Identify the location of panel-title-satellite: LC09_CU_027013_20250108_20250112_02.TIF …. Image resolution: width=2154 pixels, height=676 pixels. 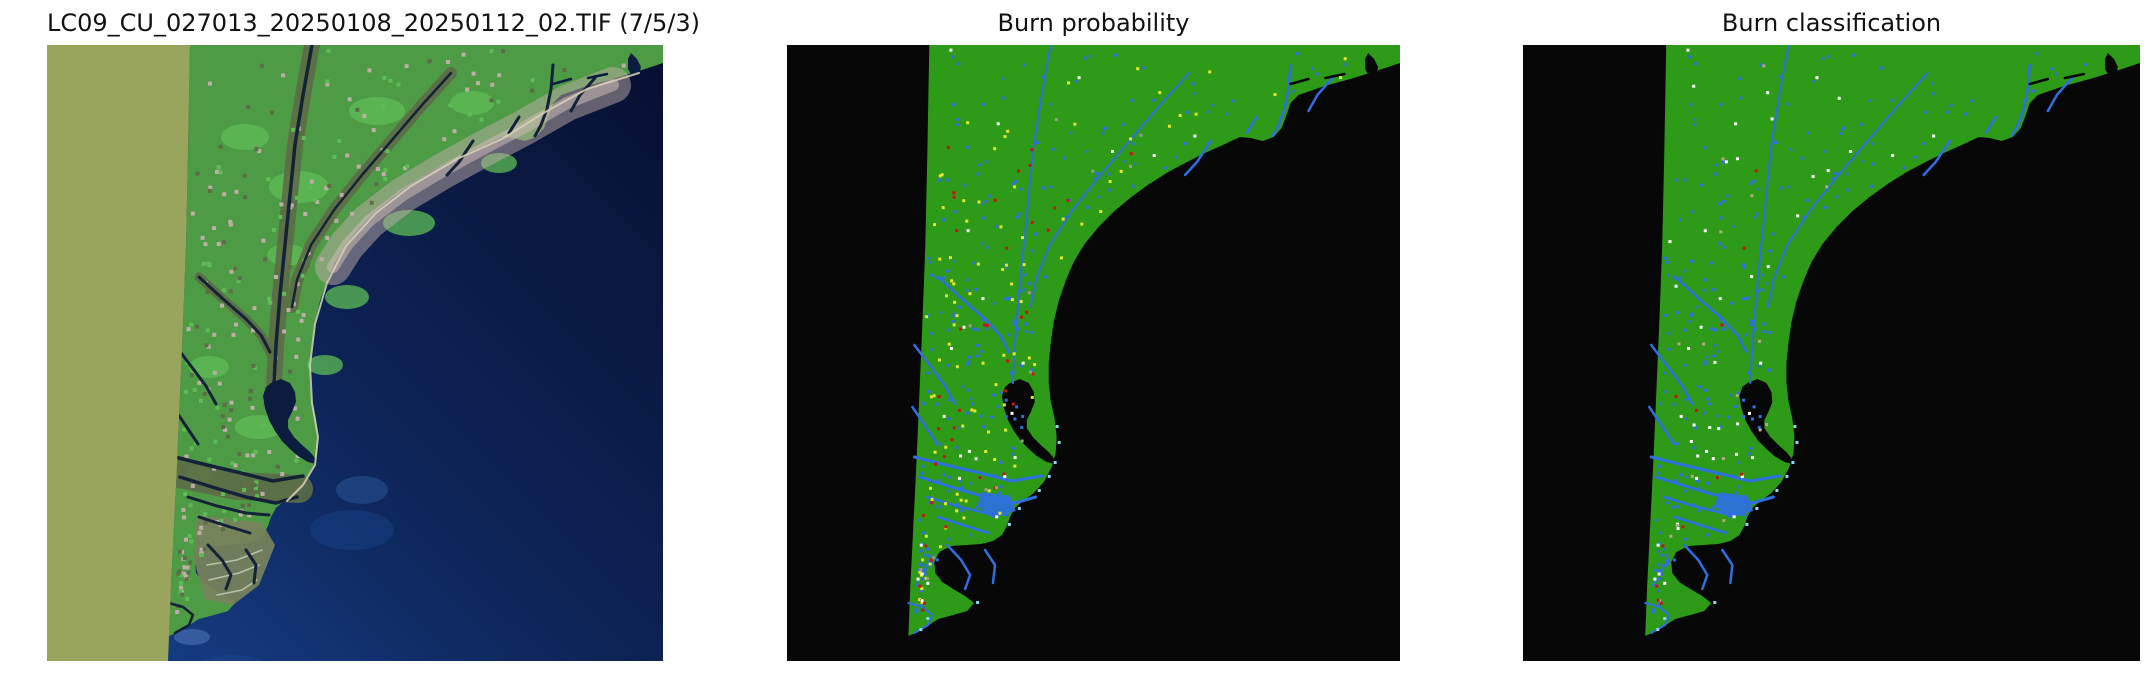
(373, 23).